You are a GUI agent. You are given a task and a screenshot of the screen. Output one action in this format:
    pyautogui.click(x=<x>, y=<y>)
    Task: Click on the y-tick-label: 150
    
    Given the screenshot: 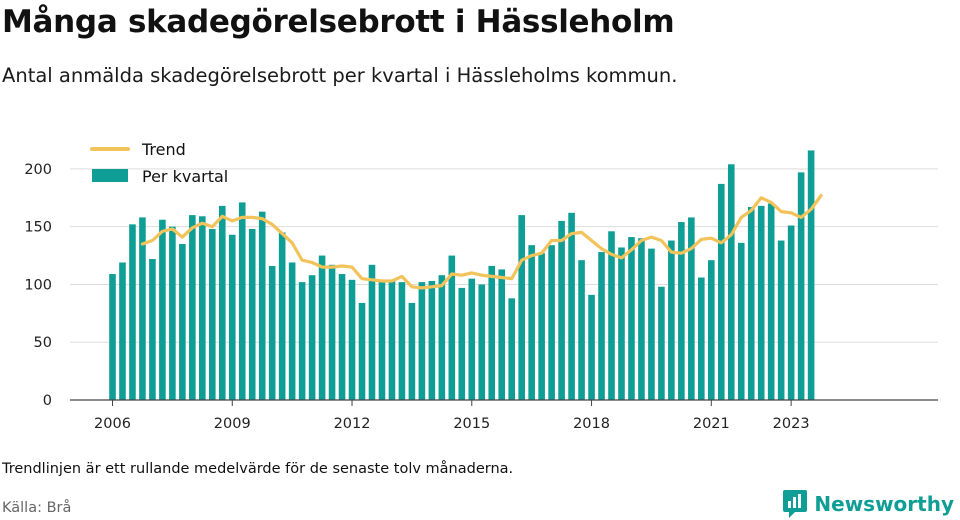 What is the action you would take?
    pyautogui.click(x=38, y=228)
    